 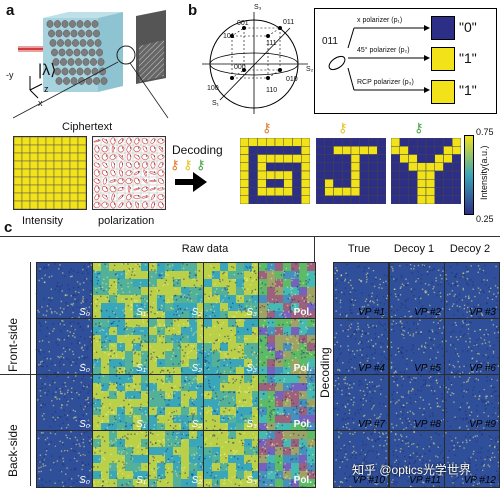 What do you see at coordinates (8, 227) in the screenshot?
I see `panel-c-label: c` at bounding box center [8, 227].